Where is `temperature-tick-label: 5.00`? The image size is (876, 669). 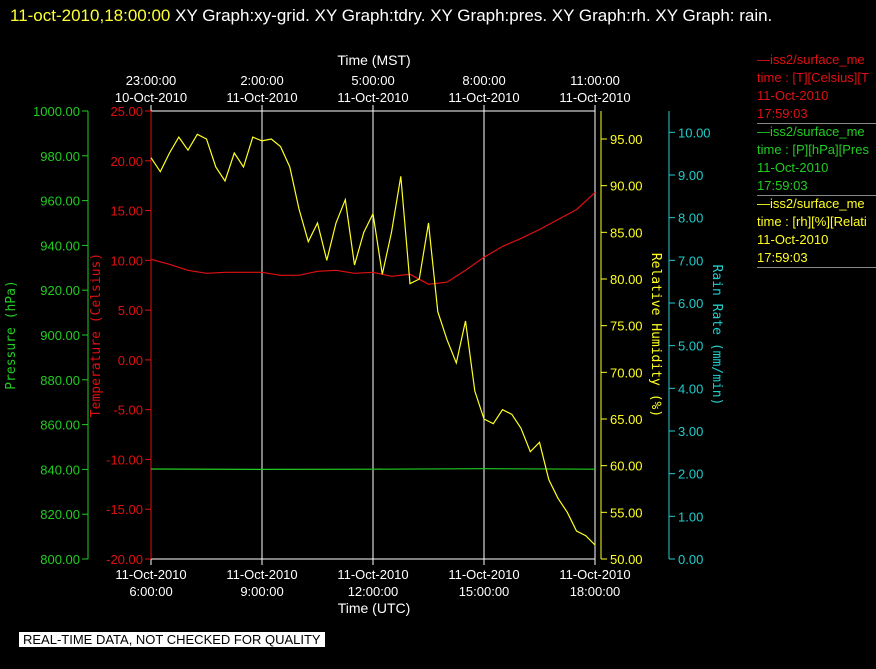
temperature-tick-label: 5.00 is located at coordinates (130, 310).